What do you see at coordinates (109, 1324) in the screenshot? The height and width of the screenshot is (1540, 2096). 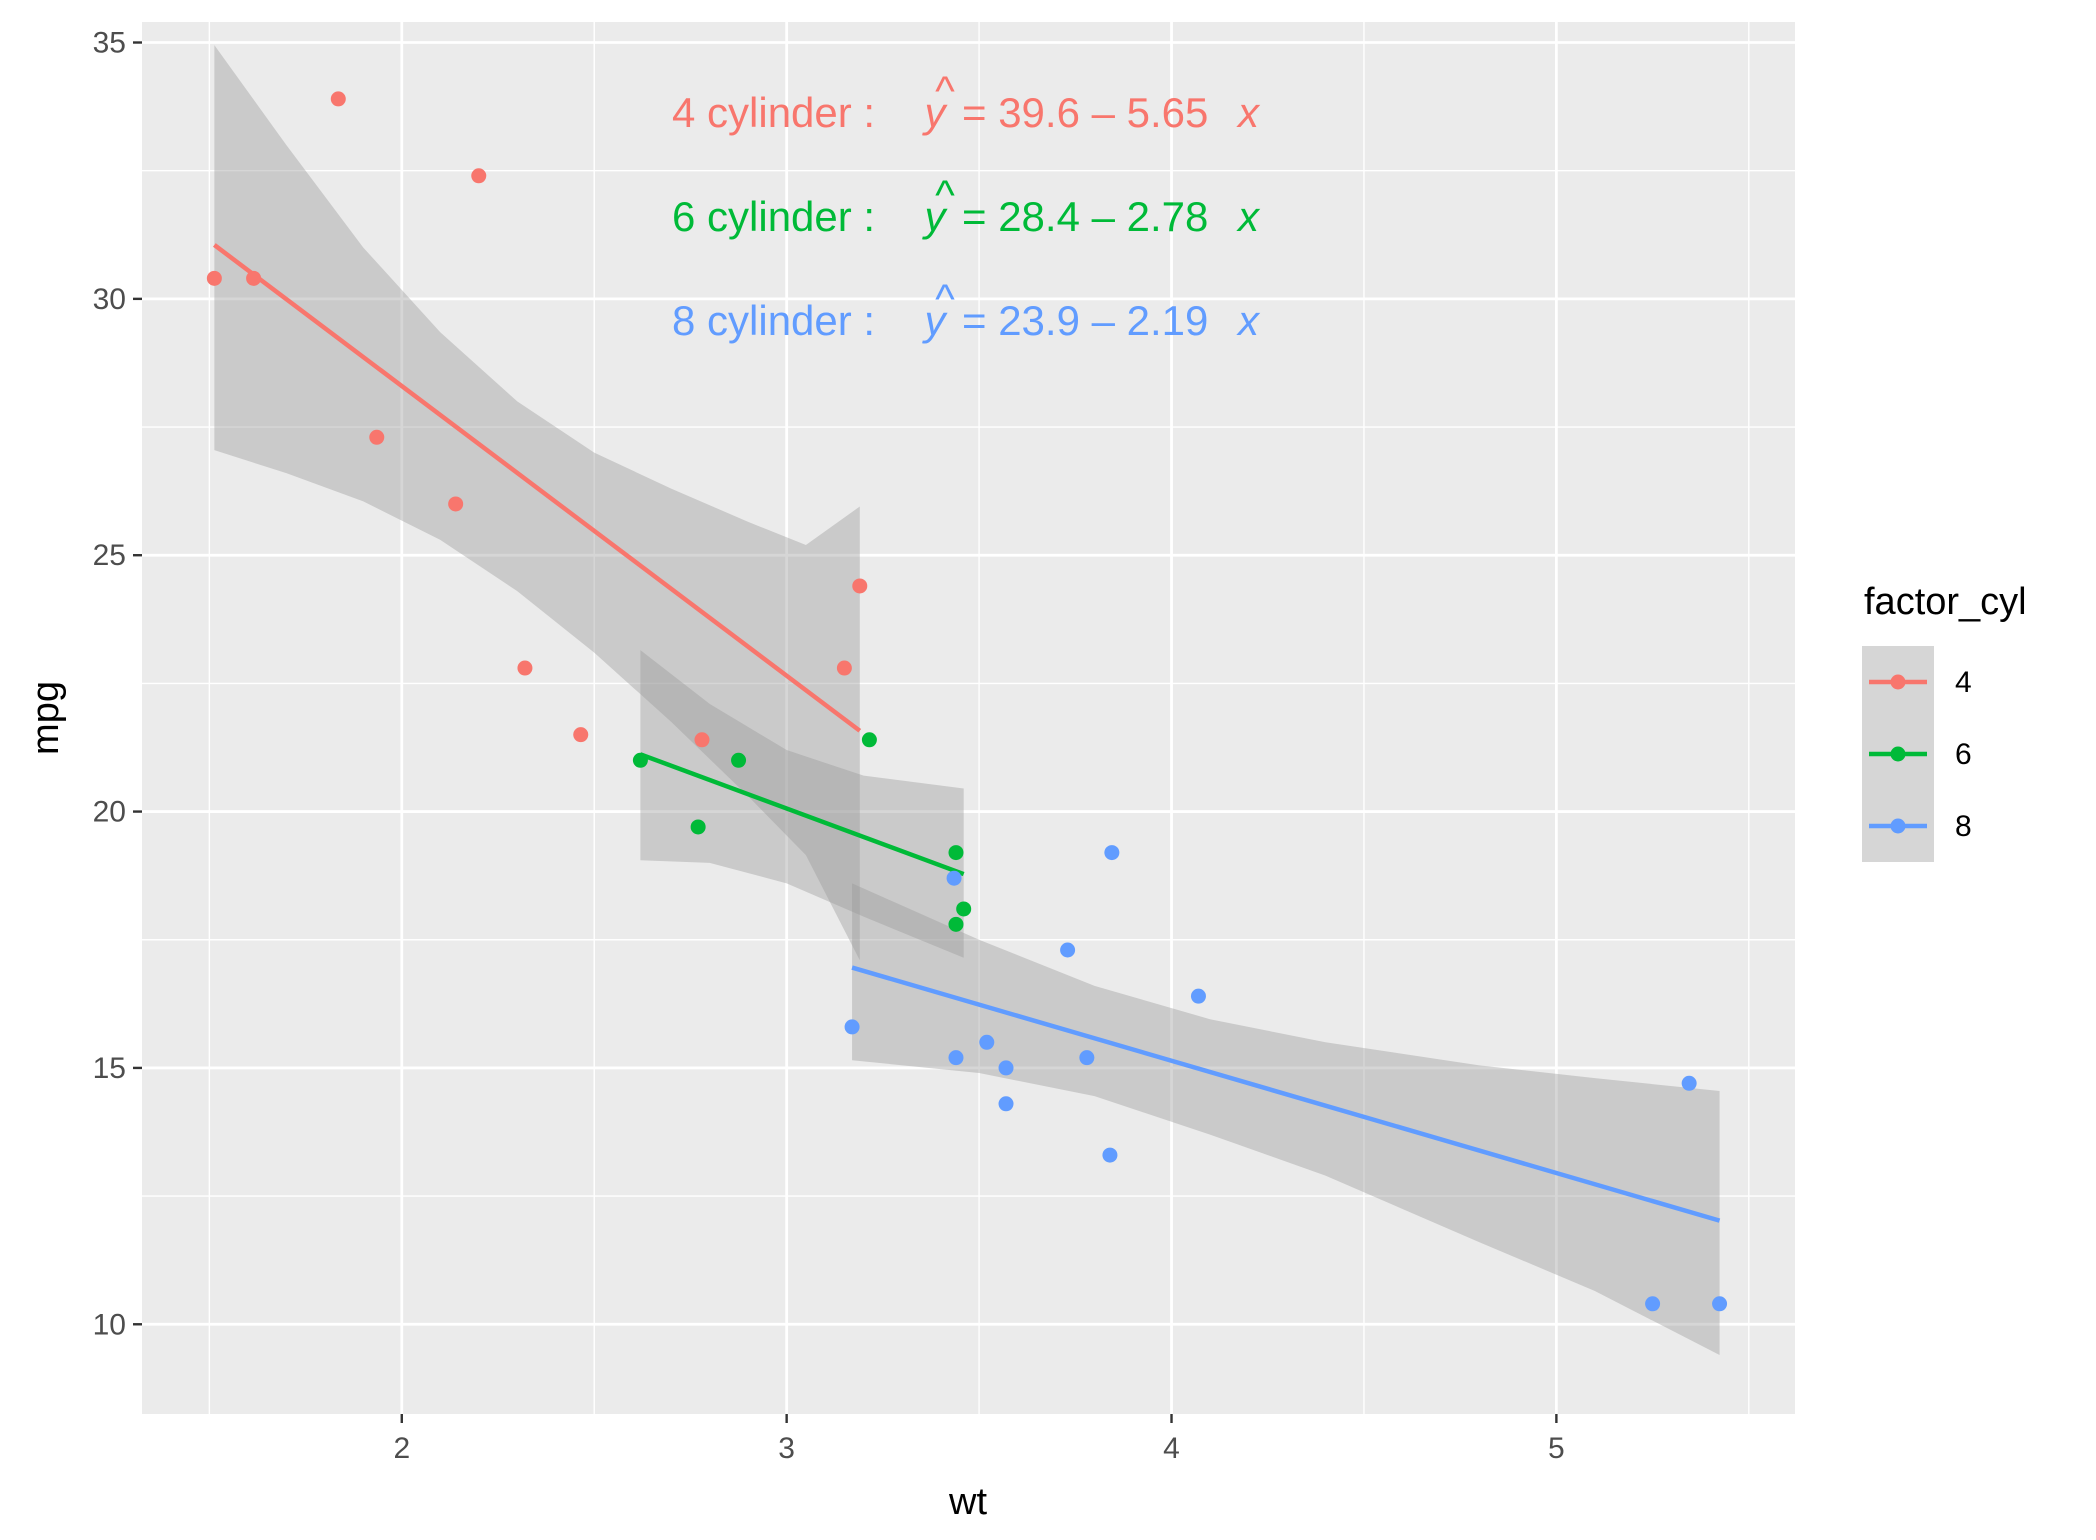 I see `y-axis-tick-label: 10` at bounding box center [109, 1324].